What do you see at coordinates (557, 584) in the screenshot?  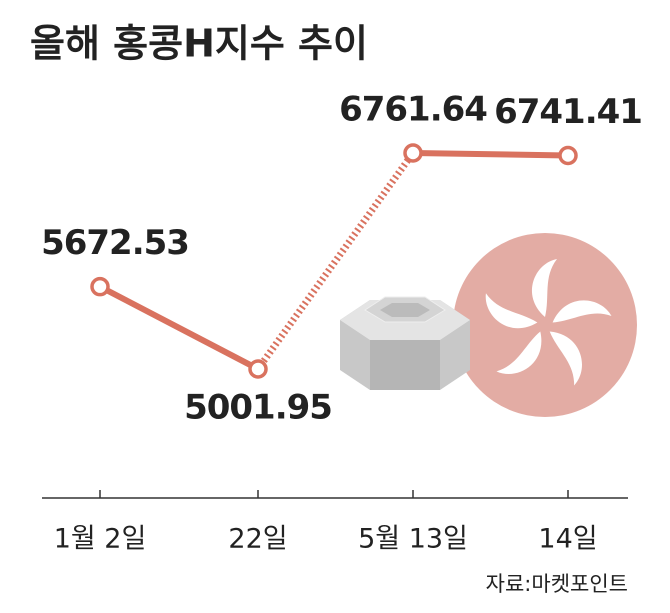 I see `source: 자료:마켓포인트` at bounding box center [557, 584].